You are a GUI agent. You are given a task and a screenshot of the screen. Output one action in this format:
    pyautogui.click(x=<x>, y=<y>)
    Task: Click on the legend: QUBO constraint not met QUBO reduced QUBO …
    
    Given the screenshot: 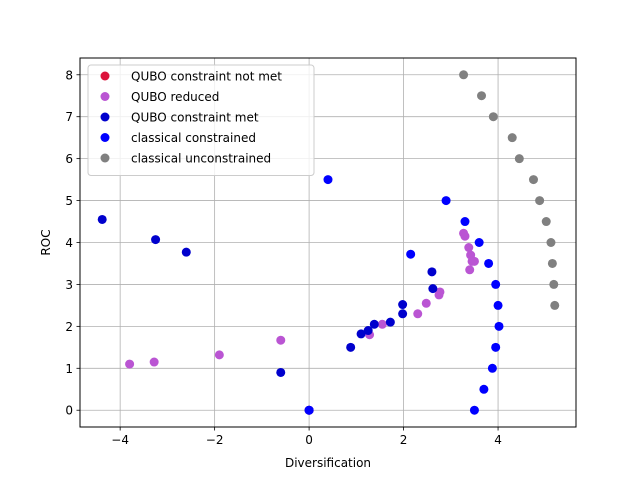 What is the action you would take?
    pyautogui.click(x=201, y=120)
    